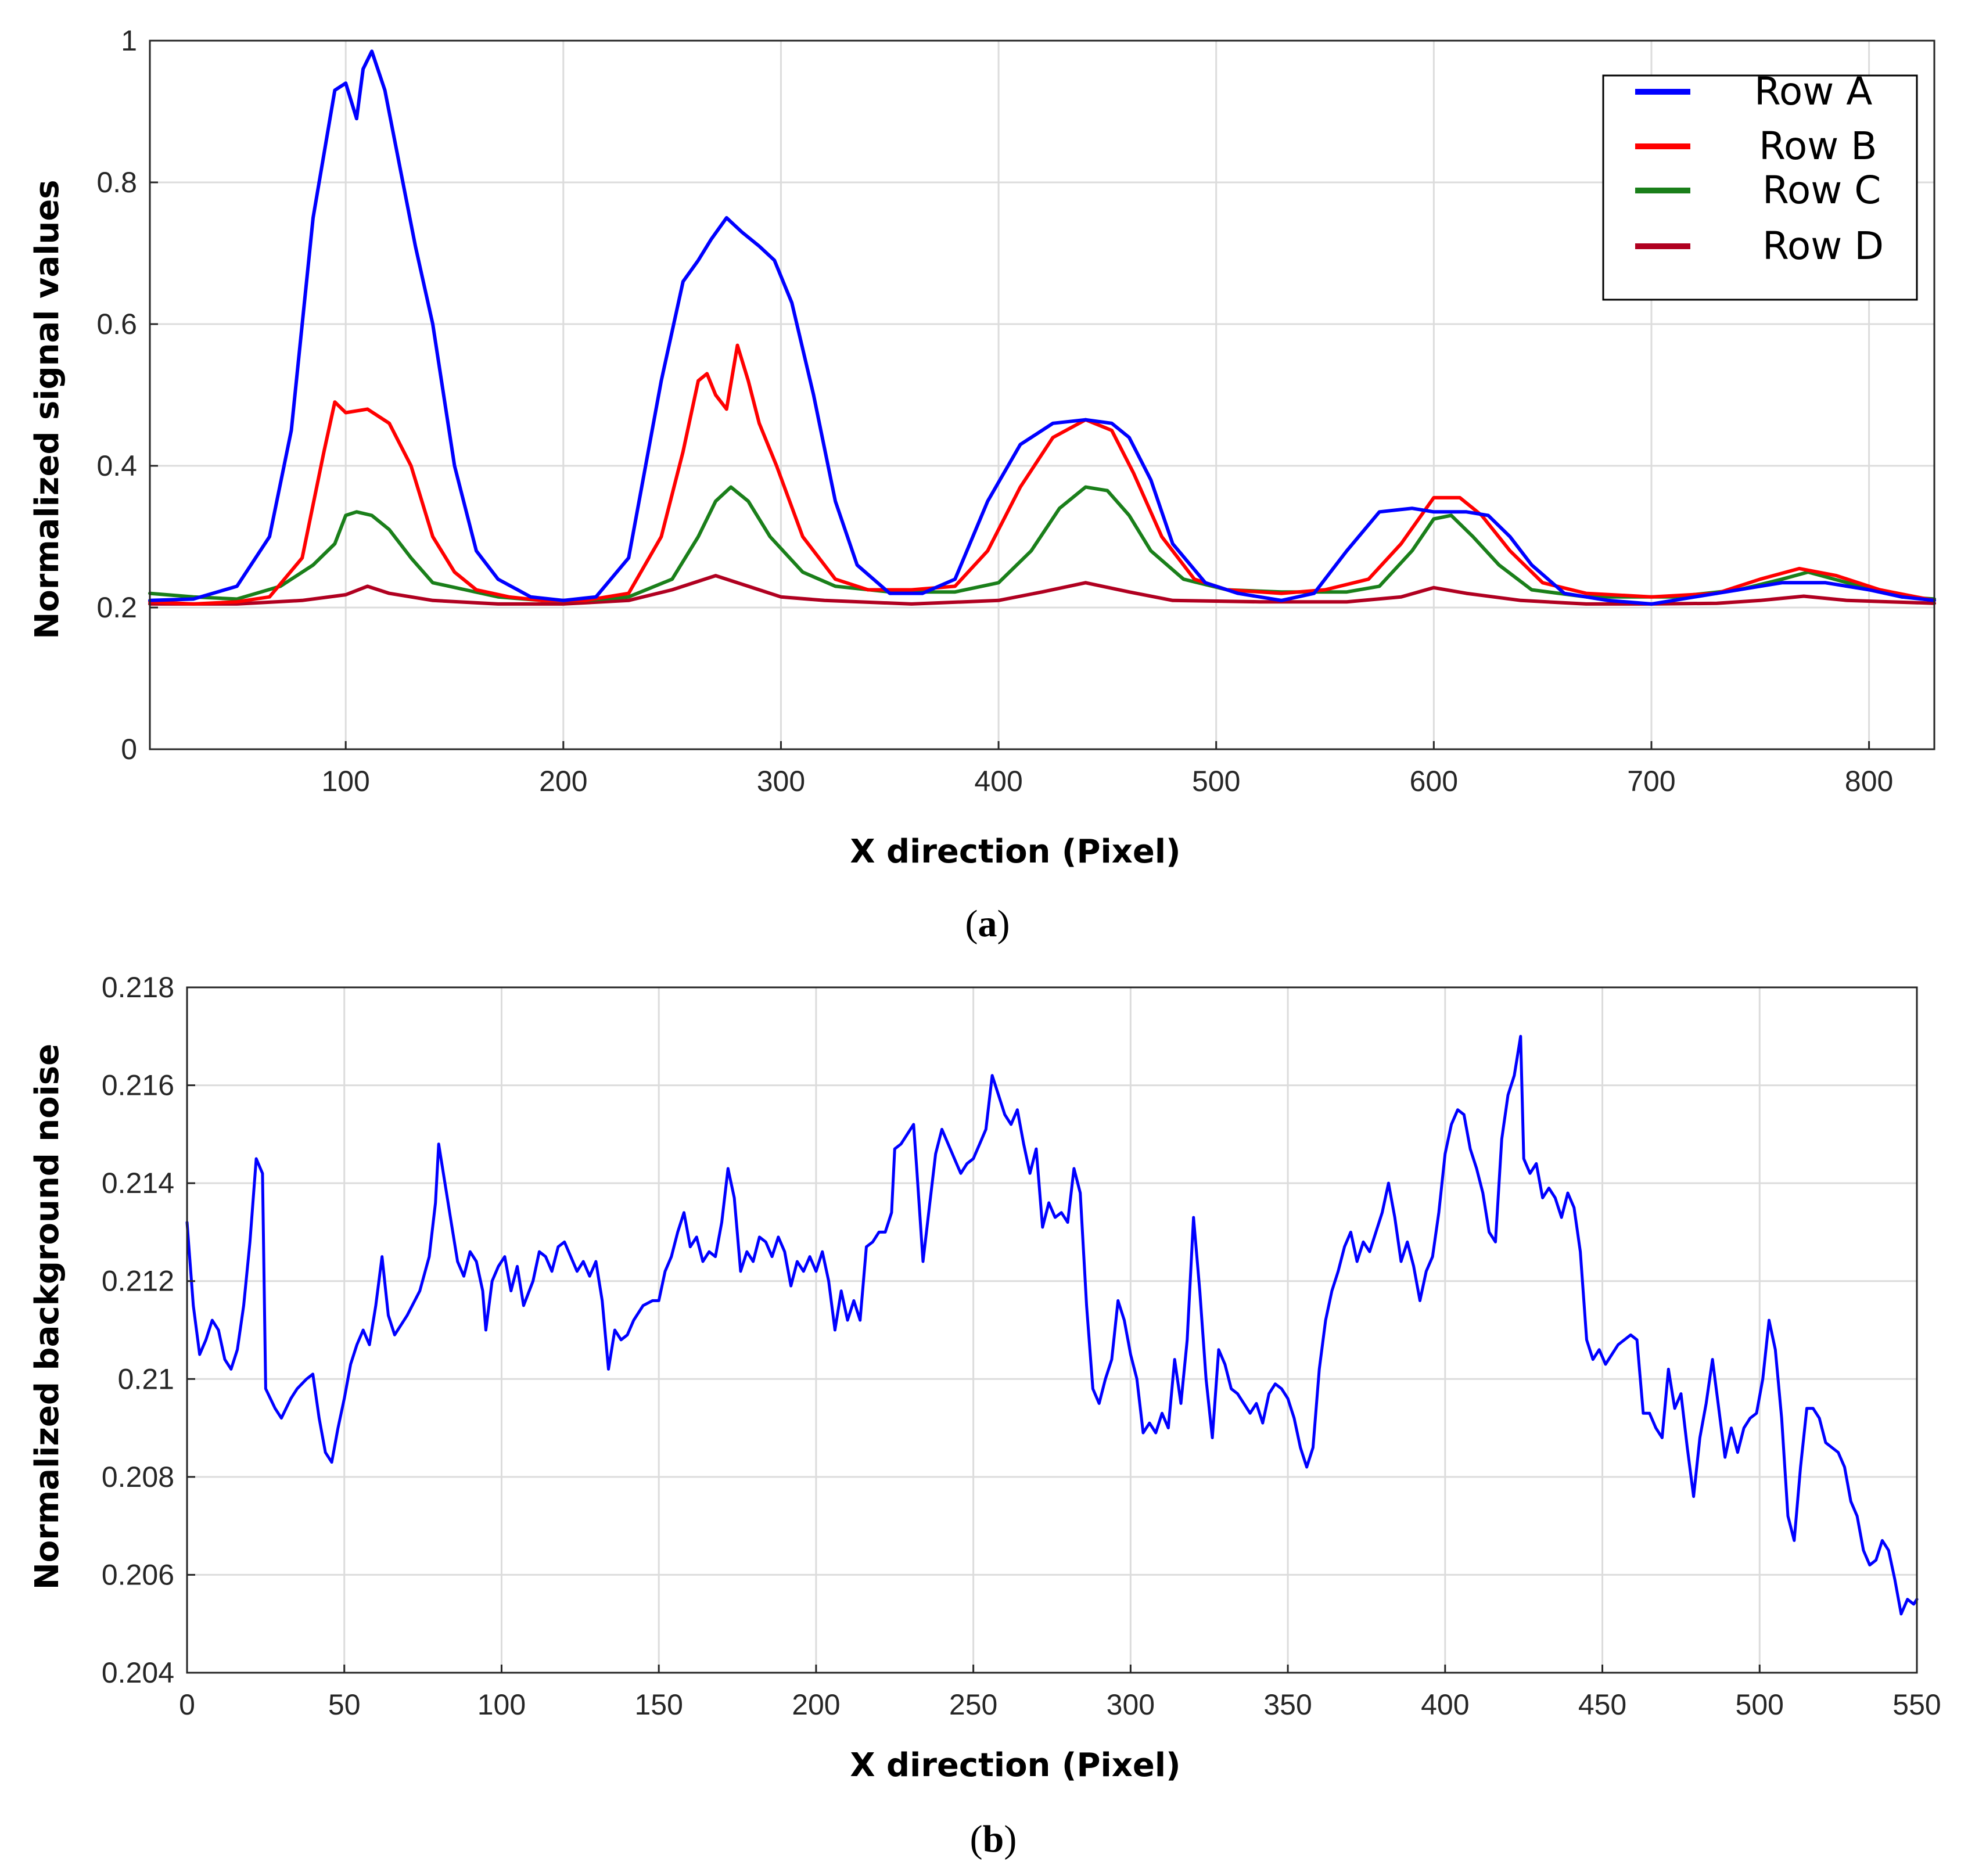  I want to click on chart-b-y-tick-label: 0.21, so click(146, 1379).